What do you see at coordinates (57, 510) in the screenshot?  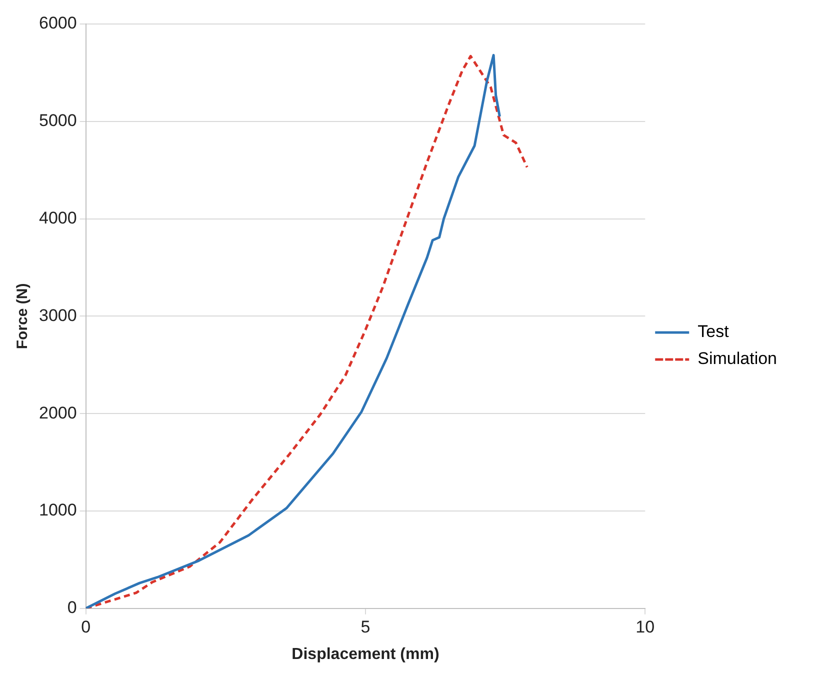 I see `y-tick-label: 1000` at bounding box center [57, 510].